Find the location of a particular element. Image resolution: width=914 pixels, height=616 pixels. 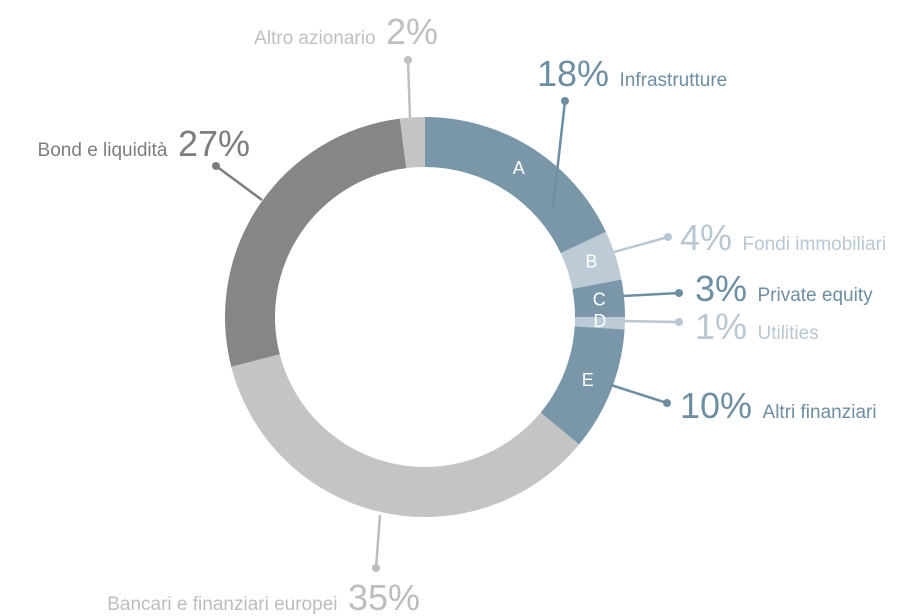

slice-label: 3% Private equity is located at coordinates (784, 288).